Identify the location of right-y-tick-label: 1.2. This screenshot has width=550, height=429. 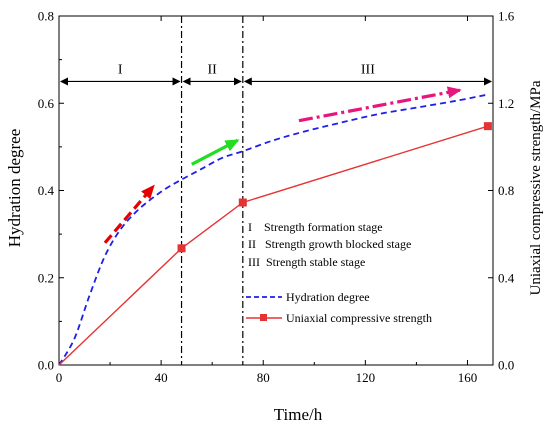
(506, 103).